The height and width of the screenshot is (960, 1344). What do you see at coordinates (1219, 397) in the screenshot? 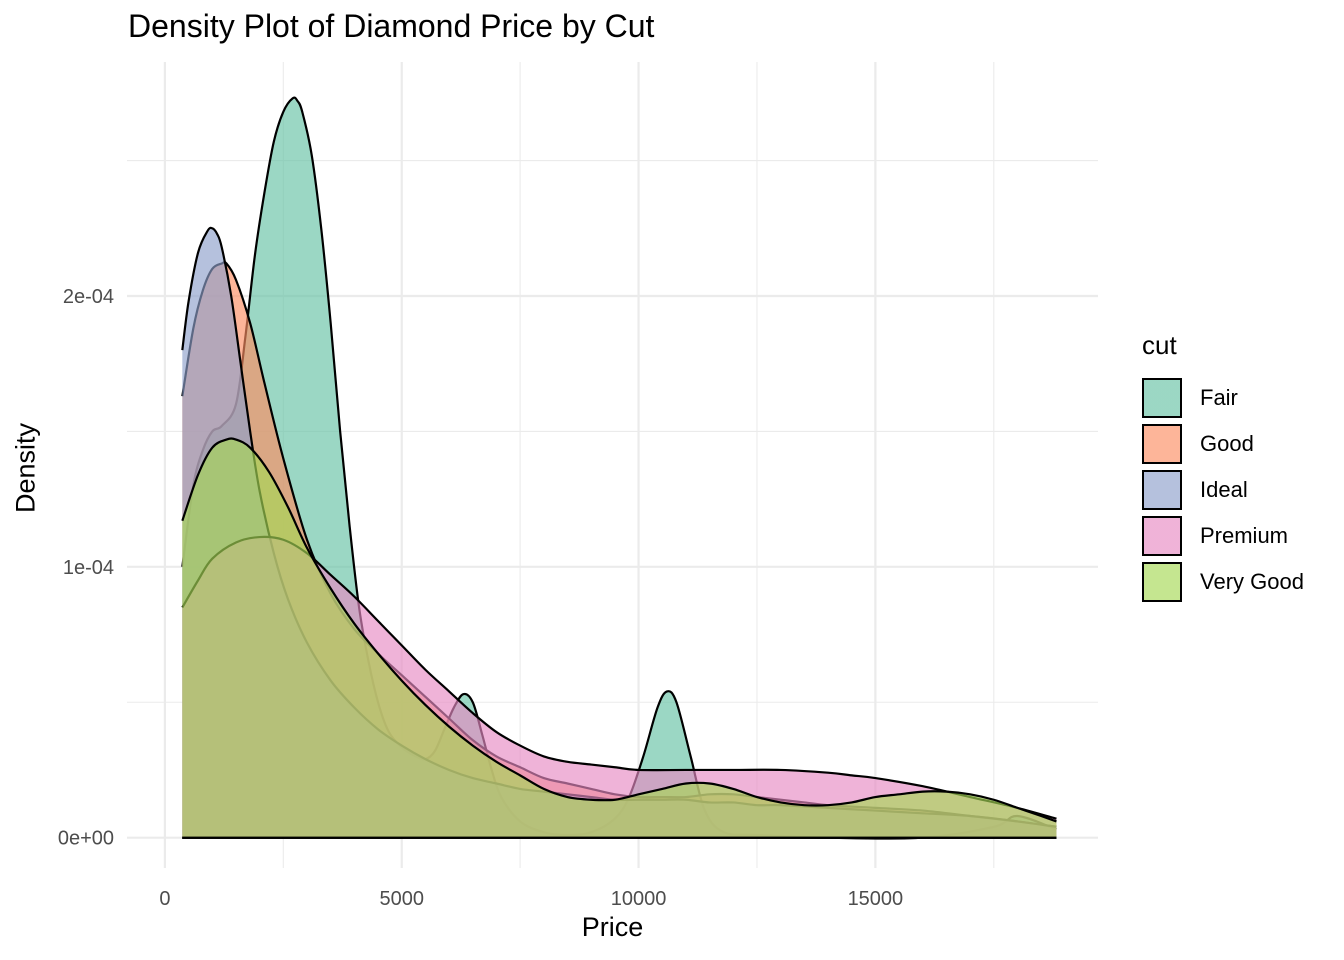
I see `legend-label: Fair` at bounding box center [1219, 397].